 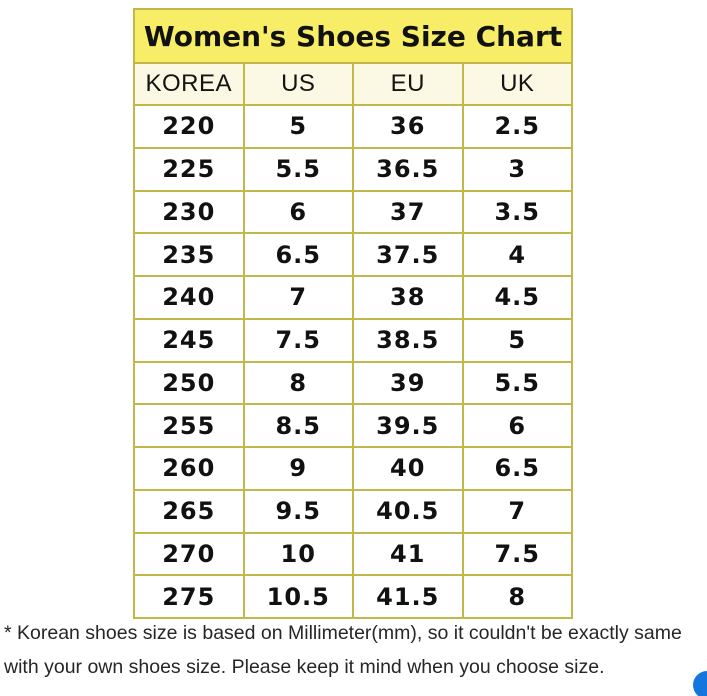 What do you see at coordinates (189, 383) in the screenshot?
I see `size-cell: 250` at bounding box center [189, 383].